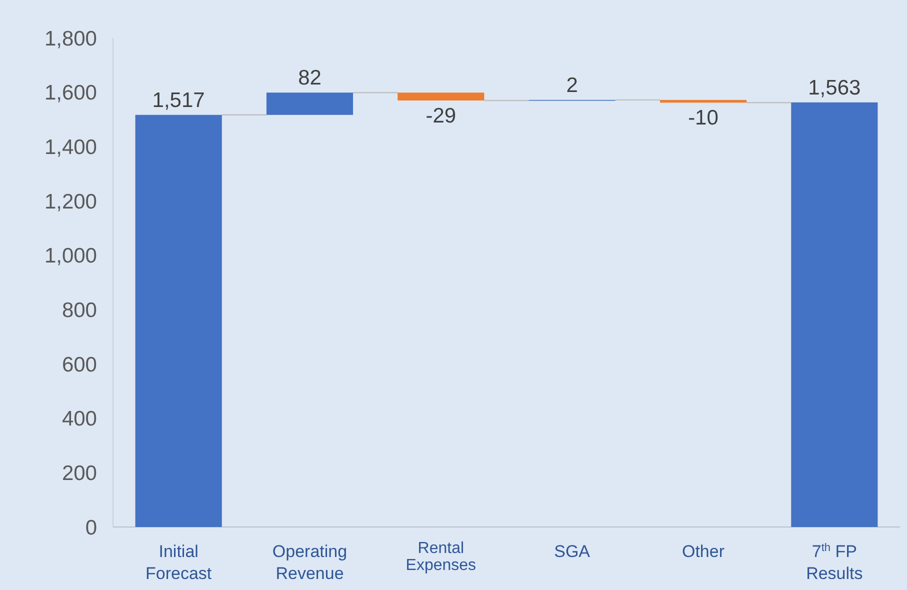 This screenshot has width=907, height=590. What do you see at coordinates (441, 557) in the screenshot?
I see `x-tick-label: Rental Expenses` at bounding box center [441, 557].